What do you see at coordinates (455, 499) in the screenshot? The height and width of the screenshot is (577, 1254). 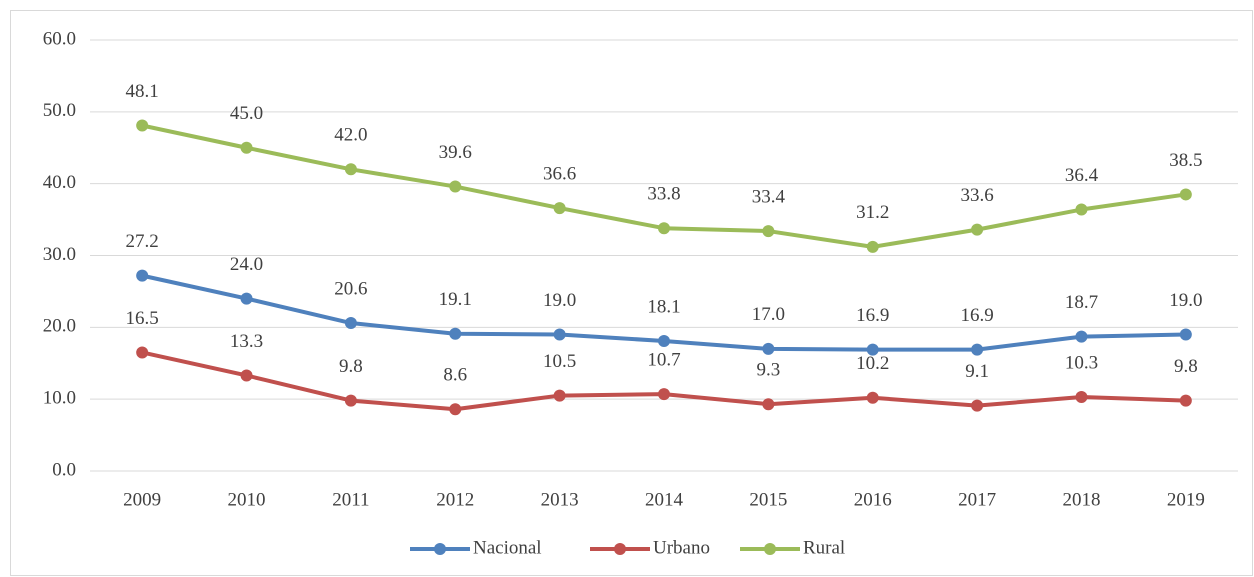 I see `x-tick-label: 2012` at bounding box center [455, 499].